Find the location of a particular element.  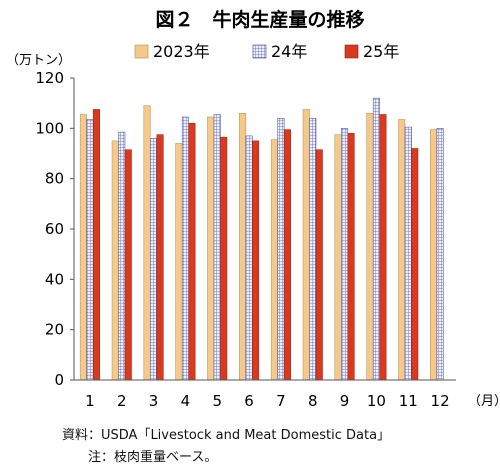

y-tick-label: 0 is located at coordinates (59, 380).